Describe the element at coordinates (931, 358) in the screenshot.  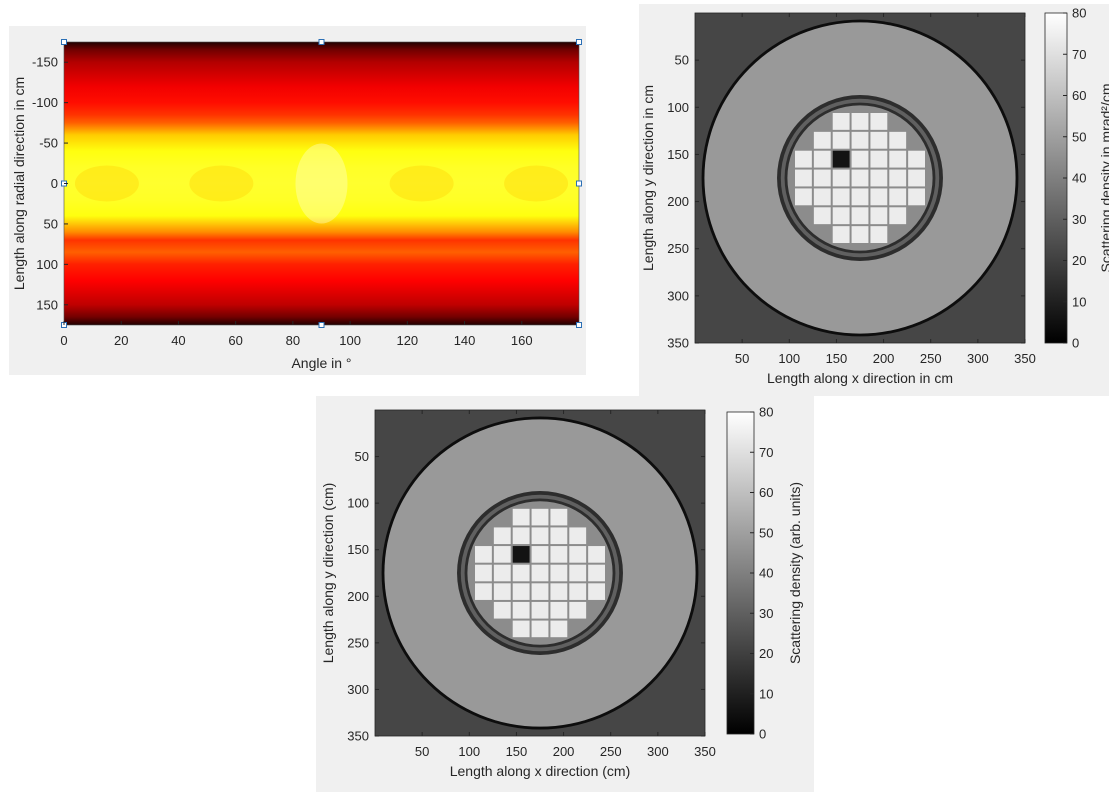
I see `x-tick-label: 250` at that location.